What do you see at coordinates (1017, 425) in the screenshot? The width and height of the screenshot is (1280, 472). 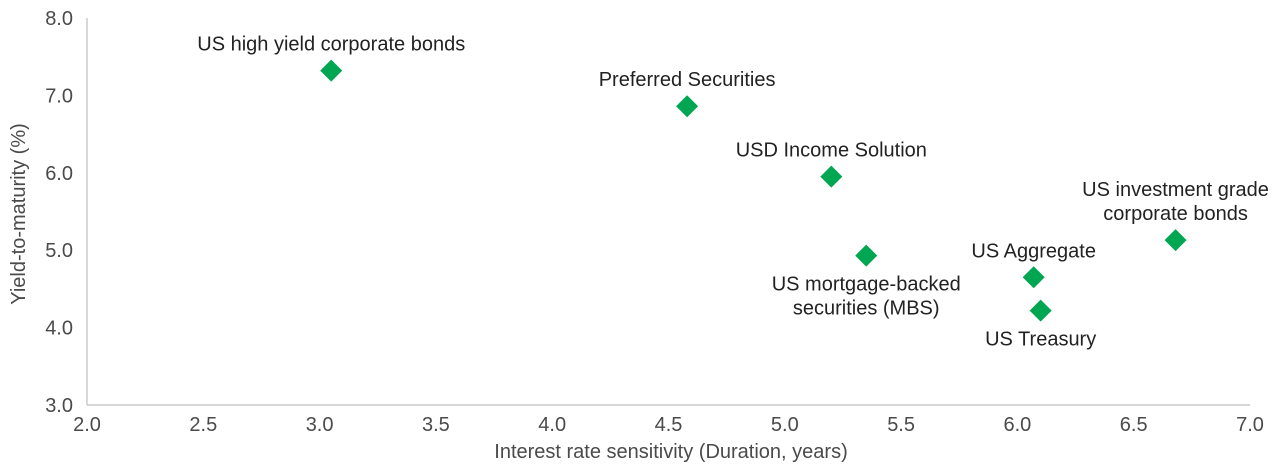 I see `x-tick-label: 6.0` at bounding box center [1017, 425].